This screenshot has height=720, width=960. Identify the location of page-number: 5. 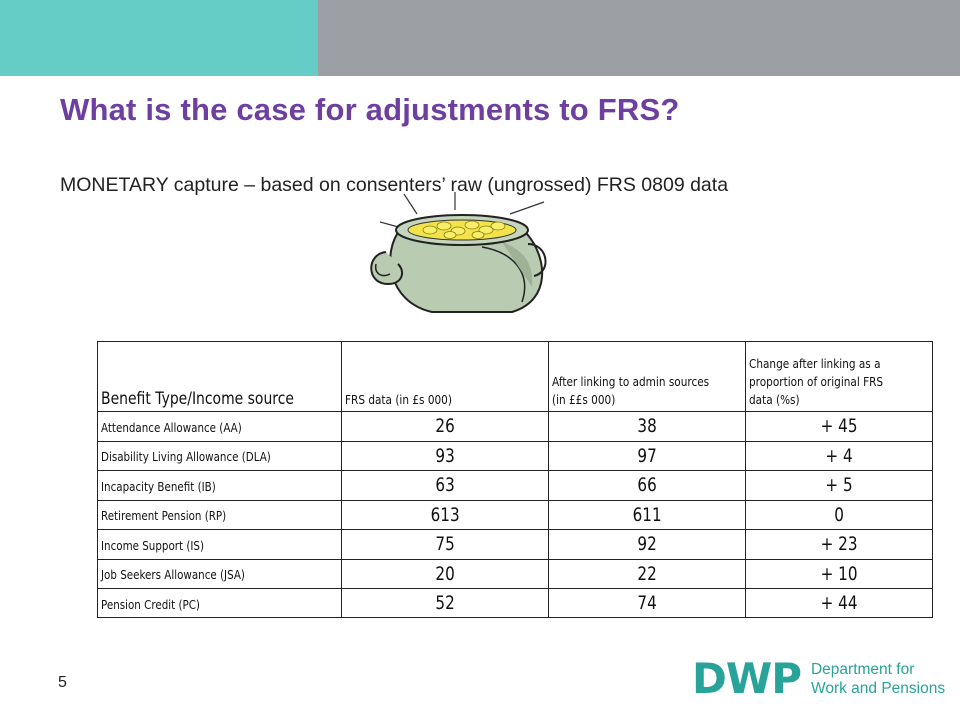
(62, 682).